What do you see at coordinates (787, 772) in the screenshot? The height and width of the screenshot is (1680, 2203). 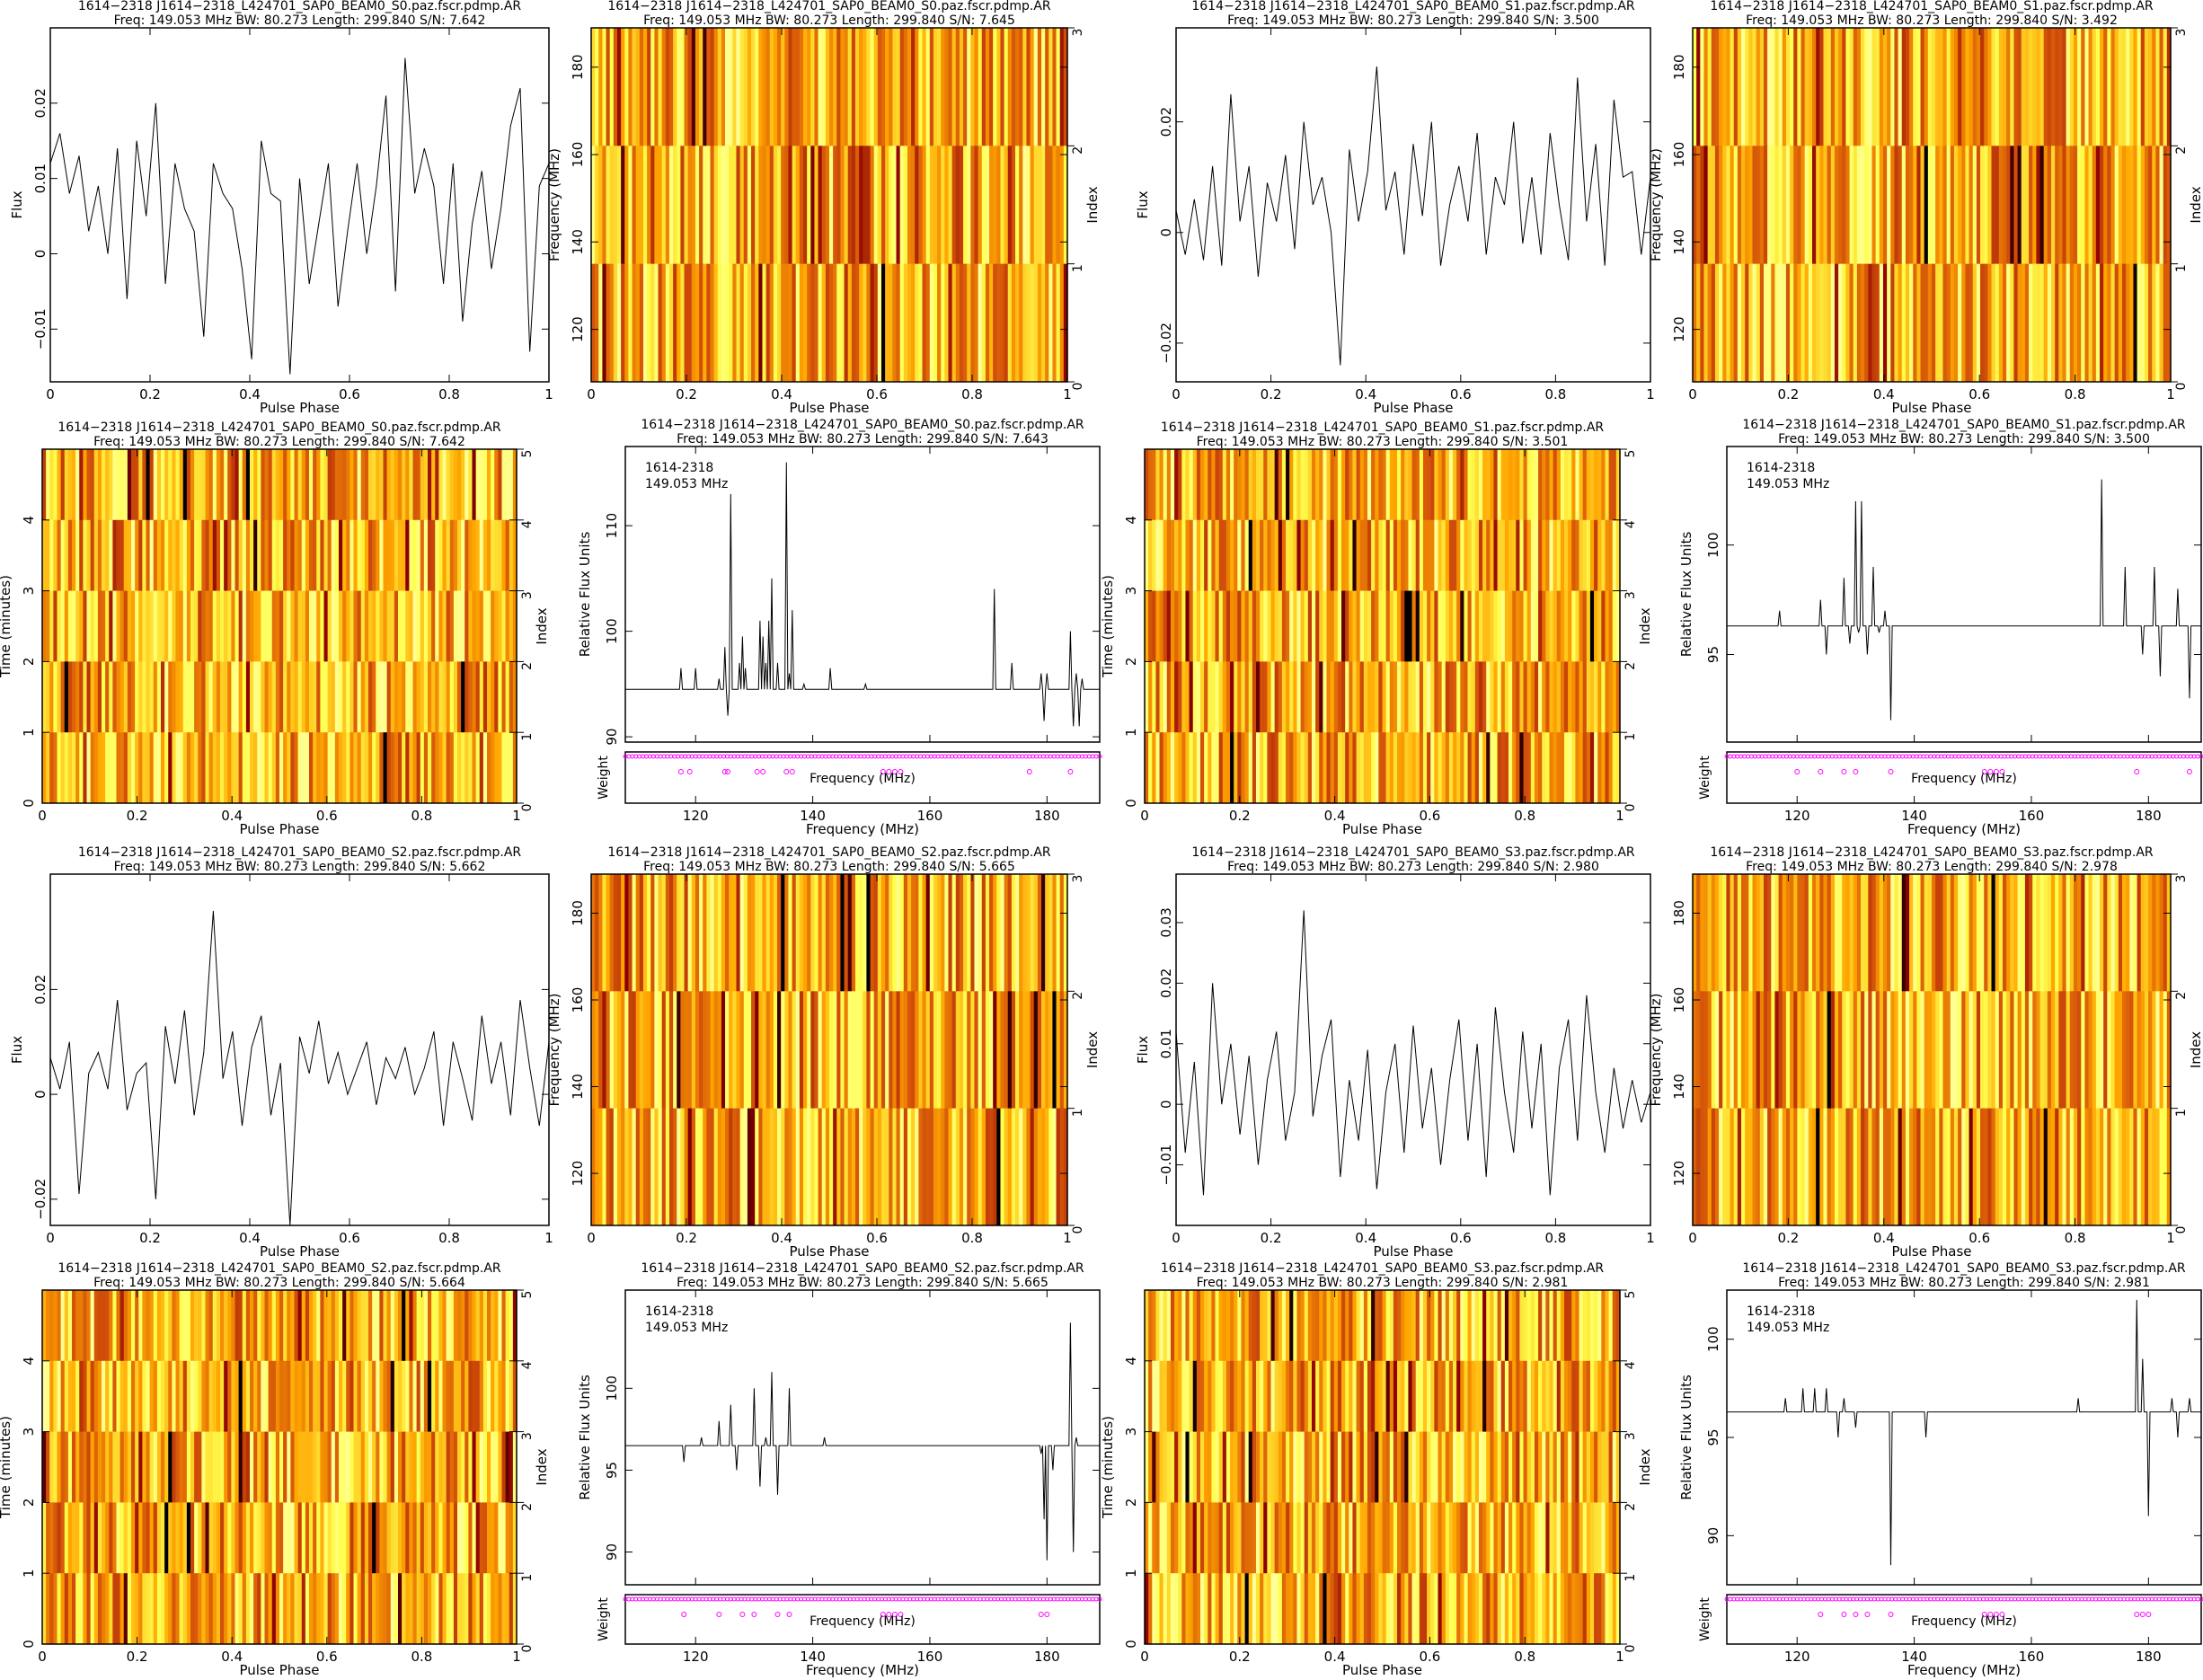 I see `weight-point-low` at bounding box center [787, 772].